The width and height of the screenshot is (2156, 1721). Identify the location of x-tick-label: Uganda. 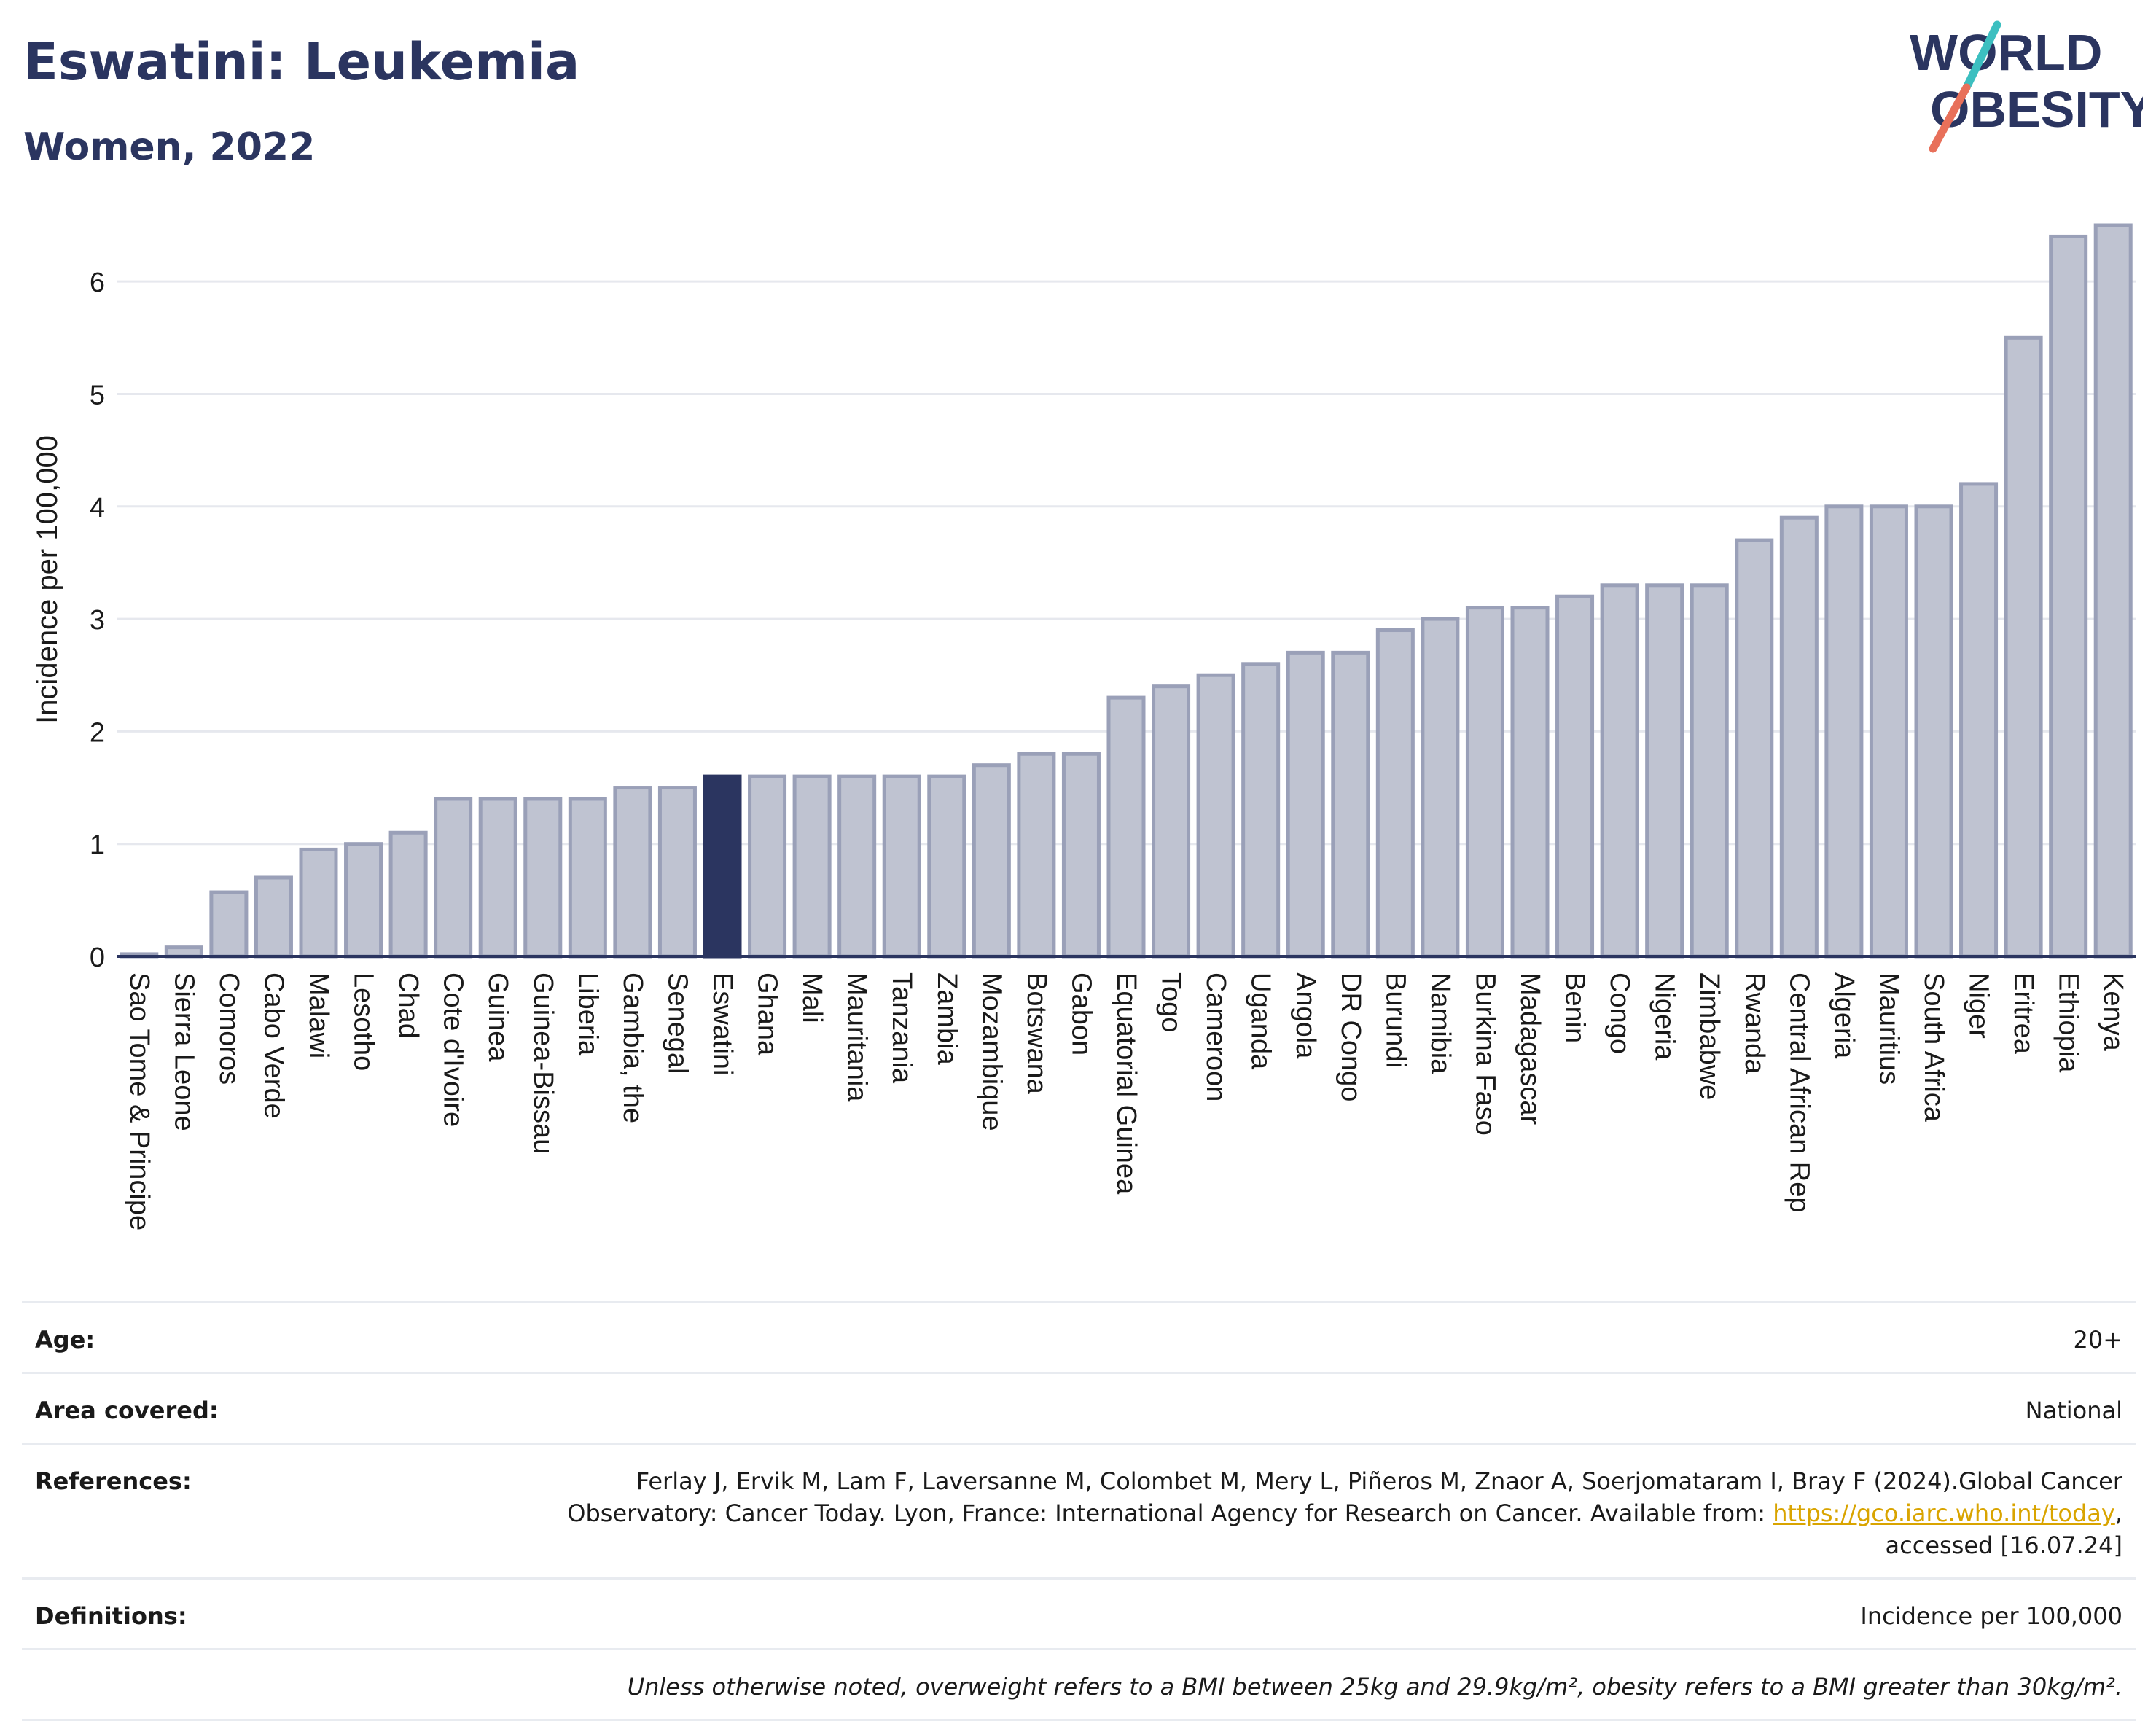
(1261, 1021).